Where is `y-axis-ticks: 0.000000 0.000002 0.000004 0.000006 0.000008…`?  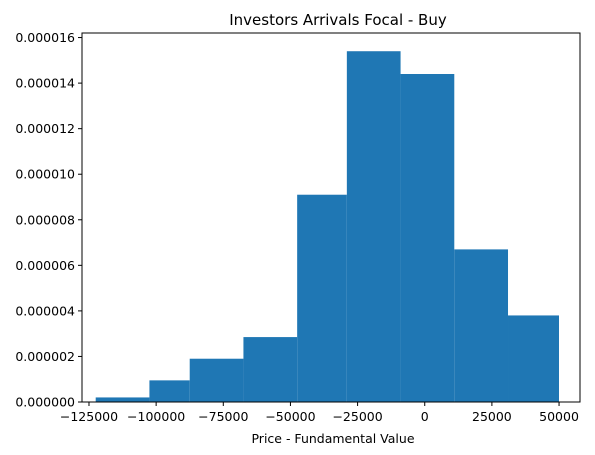 y-axis-ticks: 0.000000 0.000002 0.000004 0.000006 0.000008… is located at coordinates (48, 220).